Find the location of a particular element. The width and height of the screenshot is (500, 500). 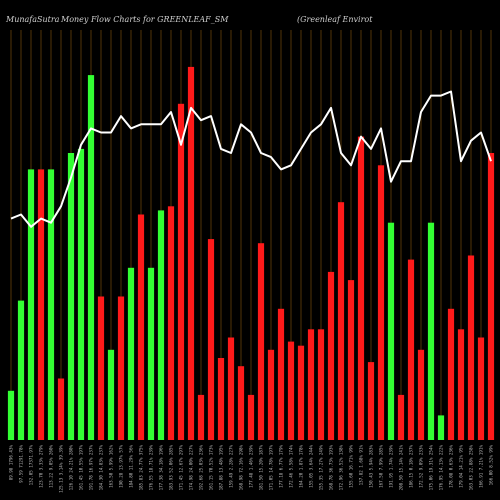

tick-184-80-11-29-56: 184.80 11.29% 56% is located at coordinates (131, 466).